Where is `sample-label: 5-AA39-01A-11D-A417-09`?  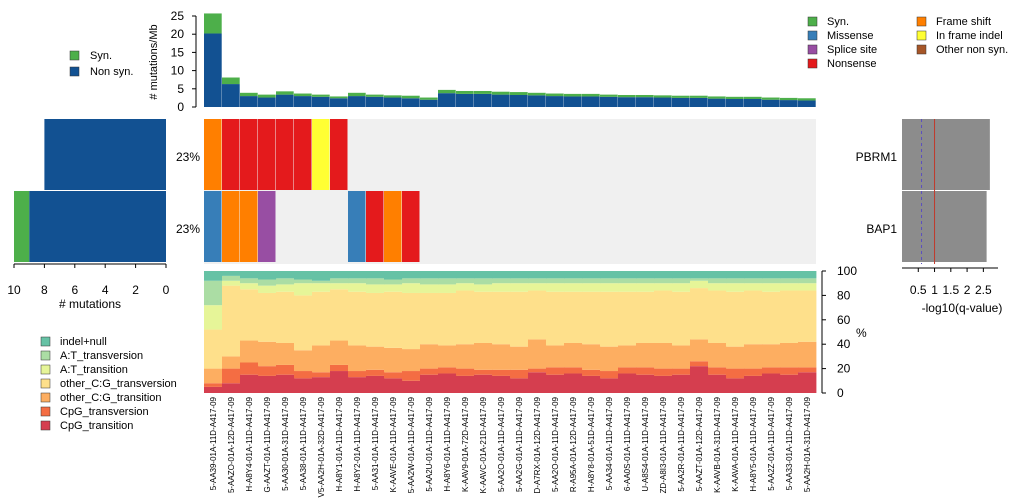 sample-label: 5-AA39-01A-11D-A417-09 is located at coordinates (213, 443).